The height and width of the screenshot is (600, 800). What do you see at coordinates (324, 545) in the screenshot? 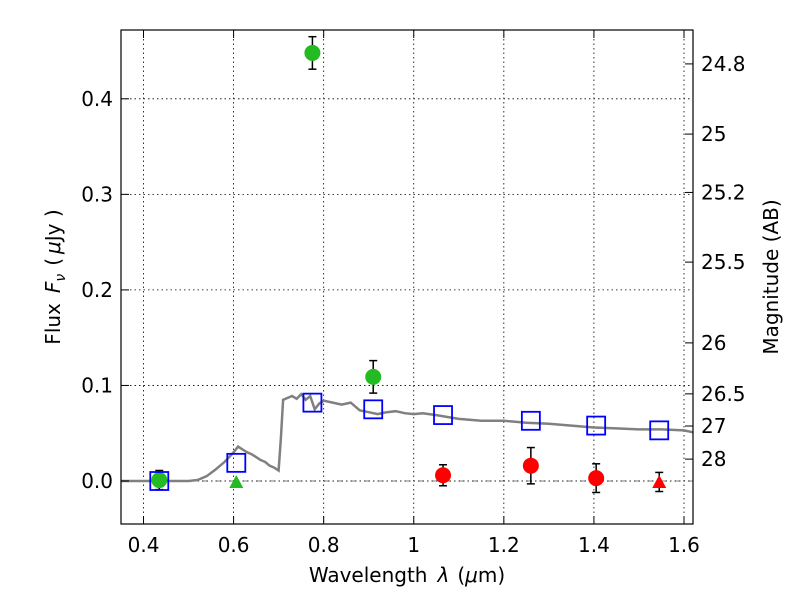
I see `x-tick-label: 0.8` at bounding box center [324, 545].